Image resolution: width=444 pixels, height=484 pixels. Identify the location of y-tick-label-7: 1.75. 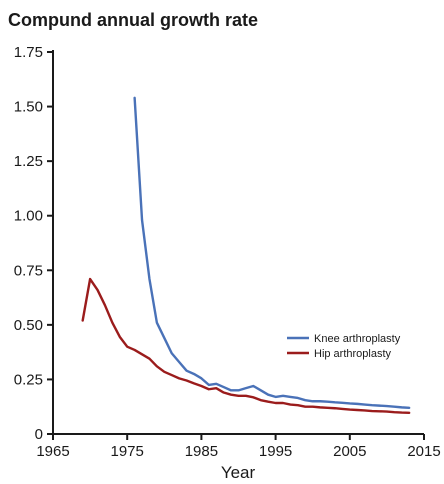
(28, 52).